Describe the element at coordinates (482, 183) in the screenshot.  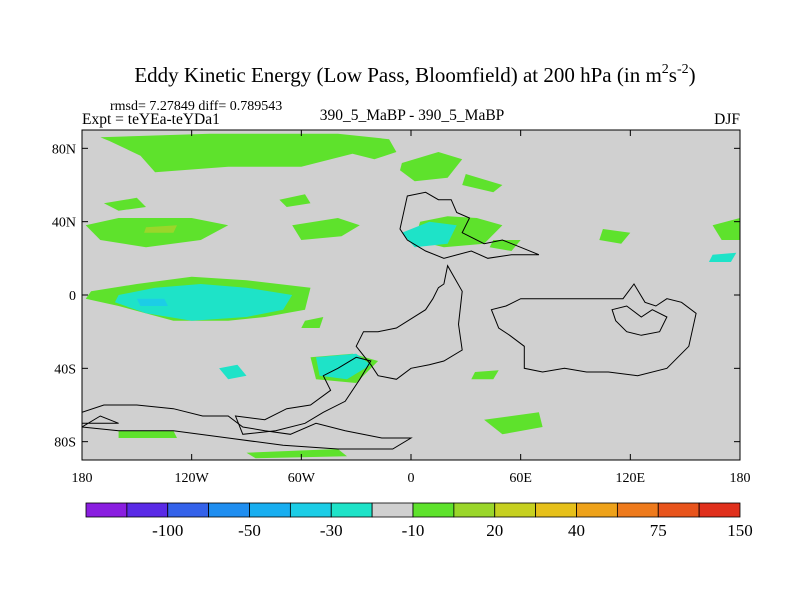
I see `field-region-arctic-east-tip` at that location.